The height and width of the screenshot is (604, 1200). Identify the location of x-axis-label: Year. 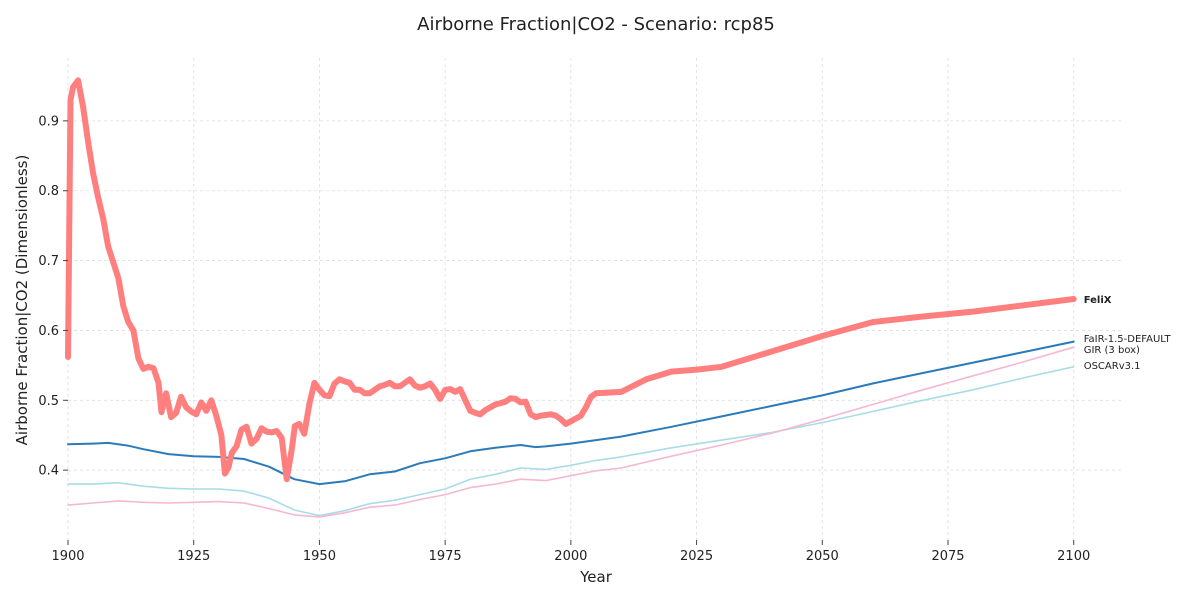
(596, 577).